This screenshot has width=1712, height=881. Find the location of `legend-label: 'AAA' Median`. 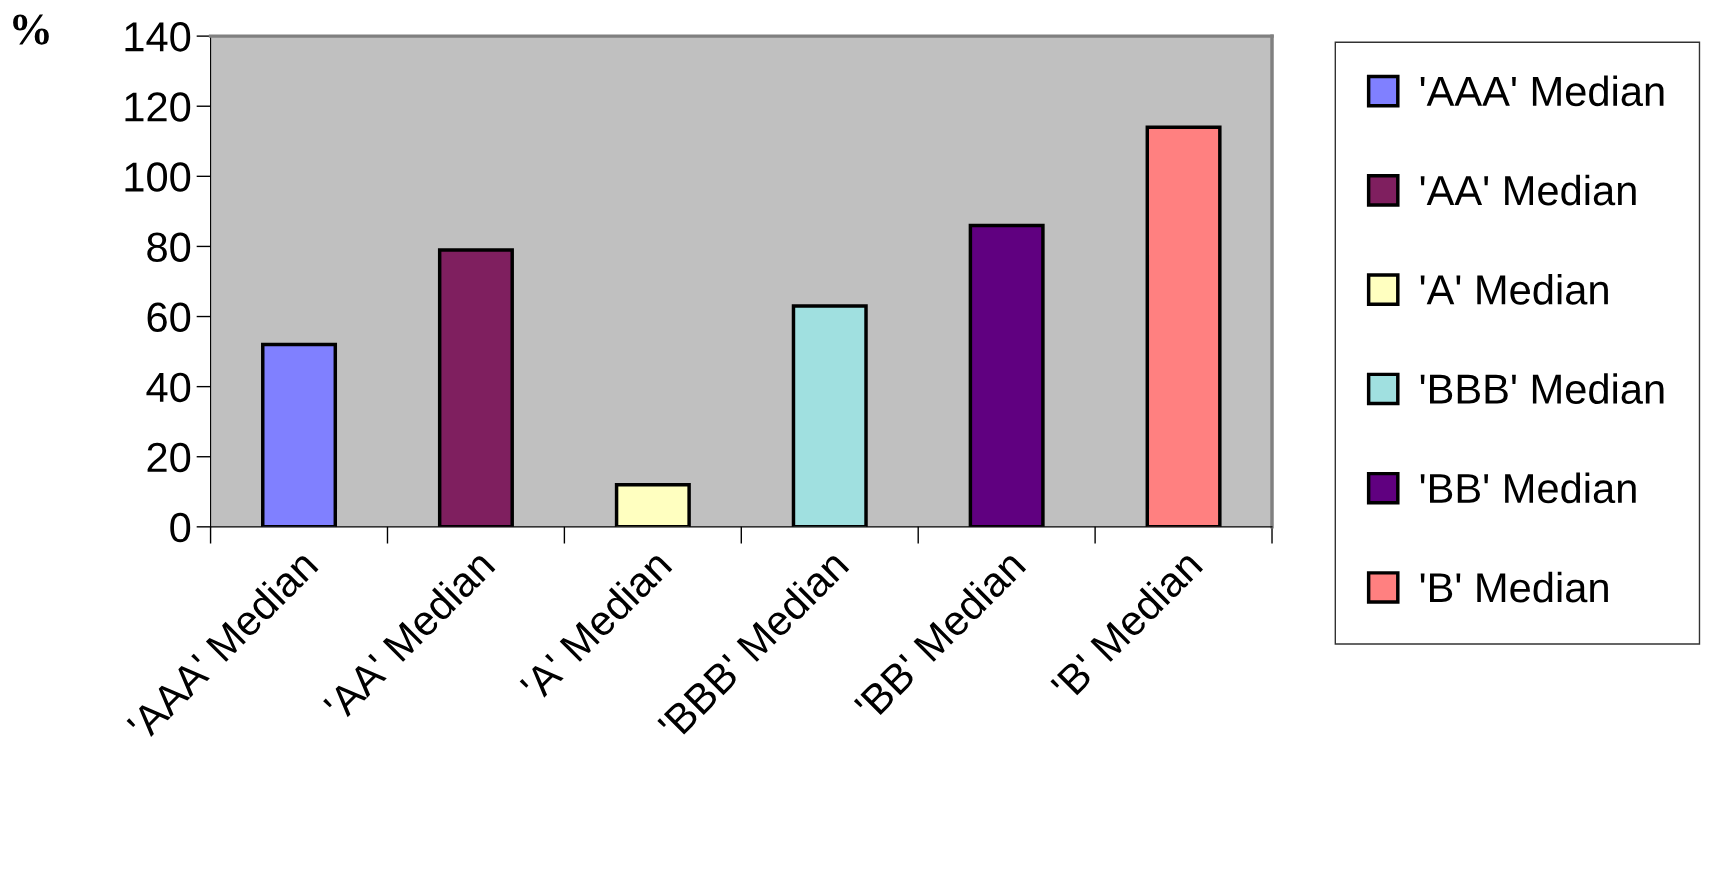

legend-label: 'AAA' Median is located at coordinates (1542, 91).